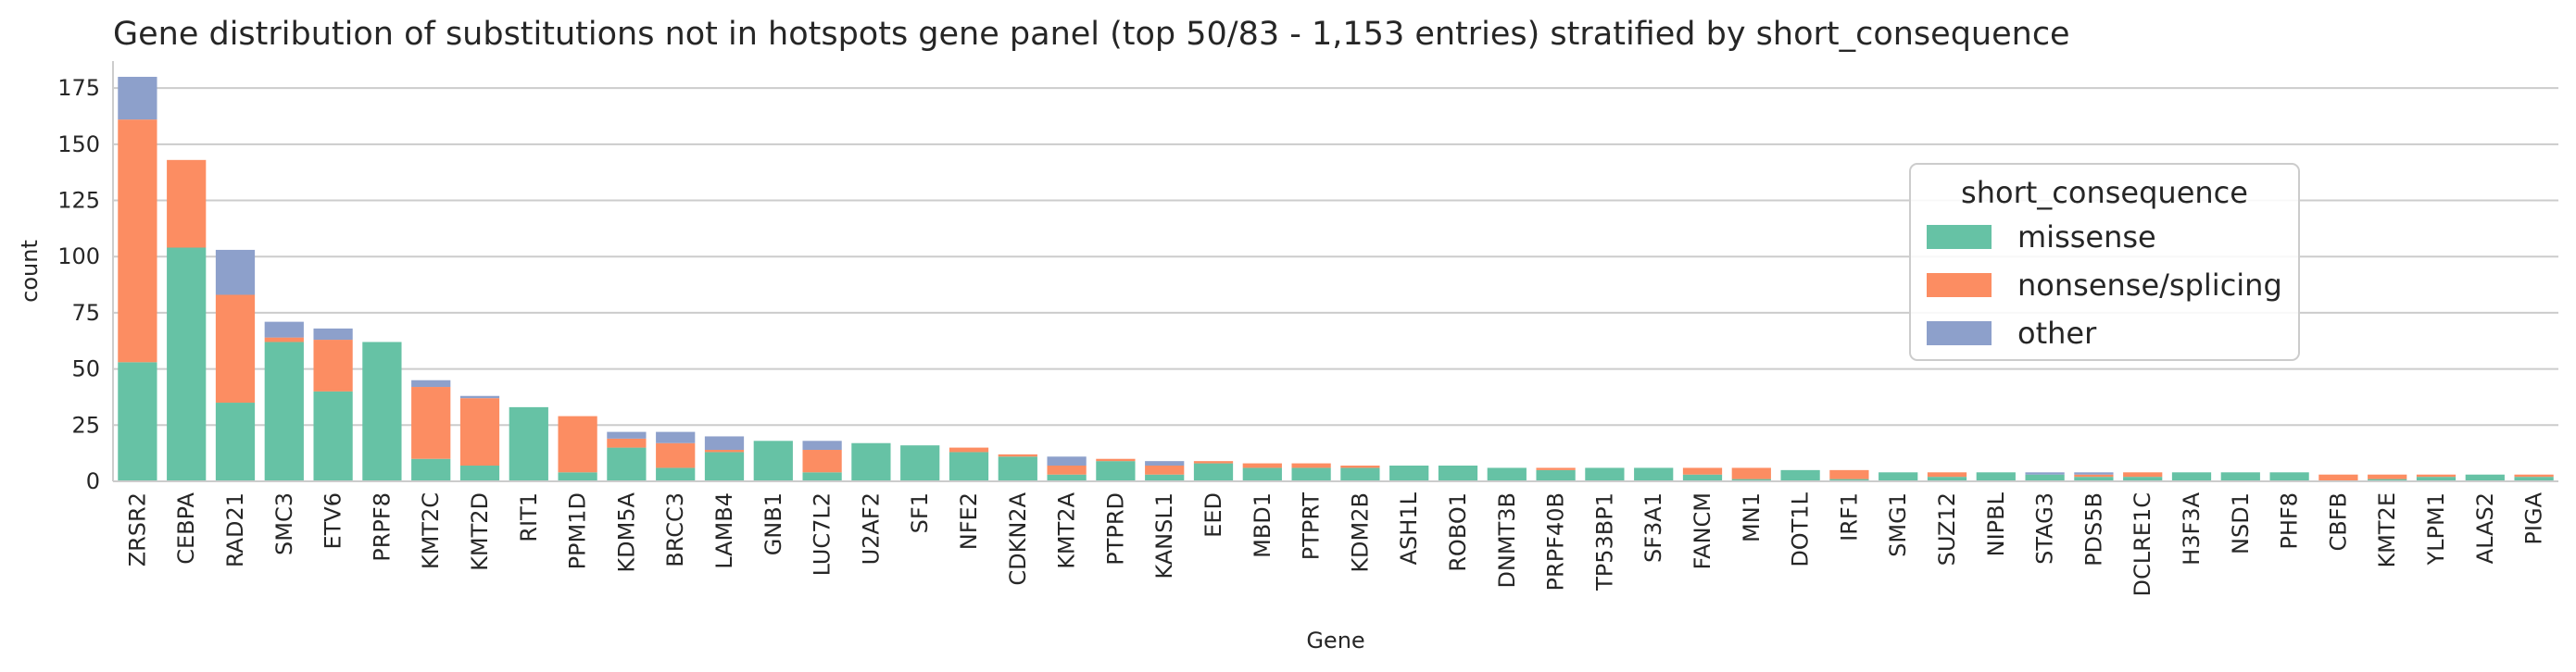 This screenshot has height=672, width=2576. What do you see at coordinates (1312, 526) in the screenshot?
I see `x-tick-label: PTPRT` at bounding box center [1312, 526].